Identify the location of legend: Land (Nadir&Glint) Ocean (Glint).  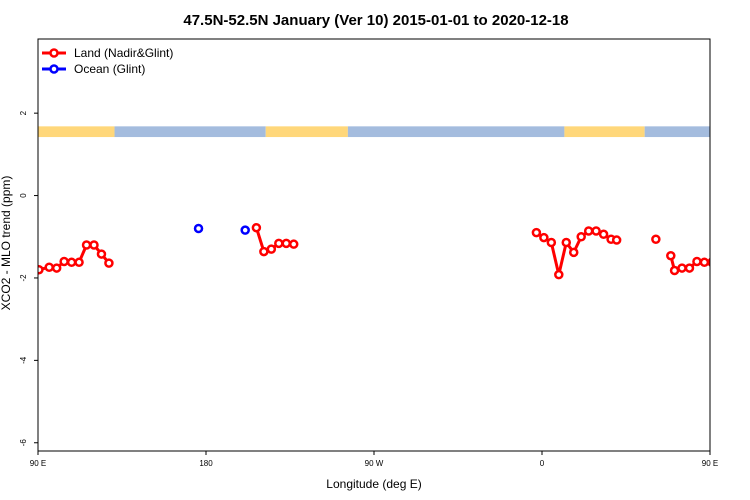
(107, 61).